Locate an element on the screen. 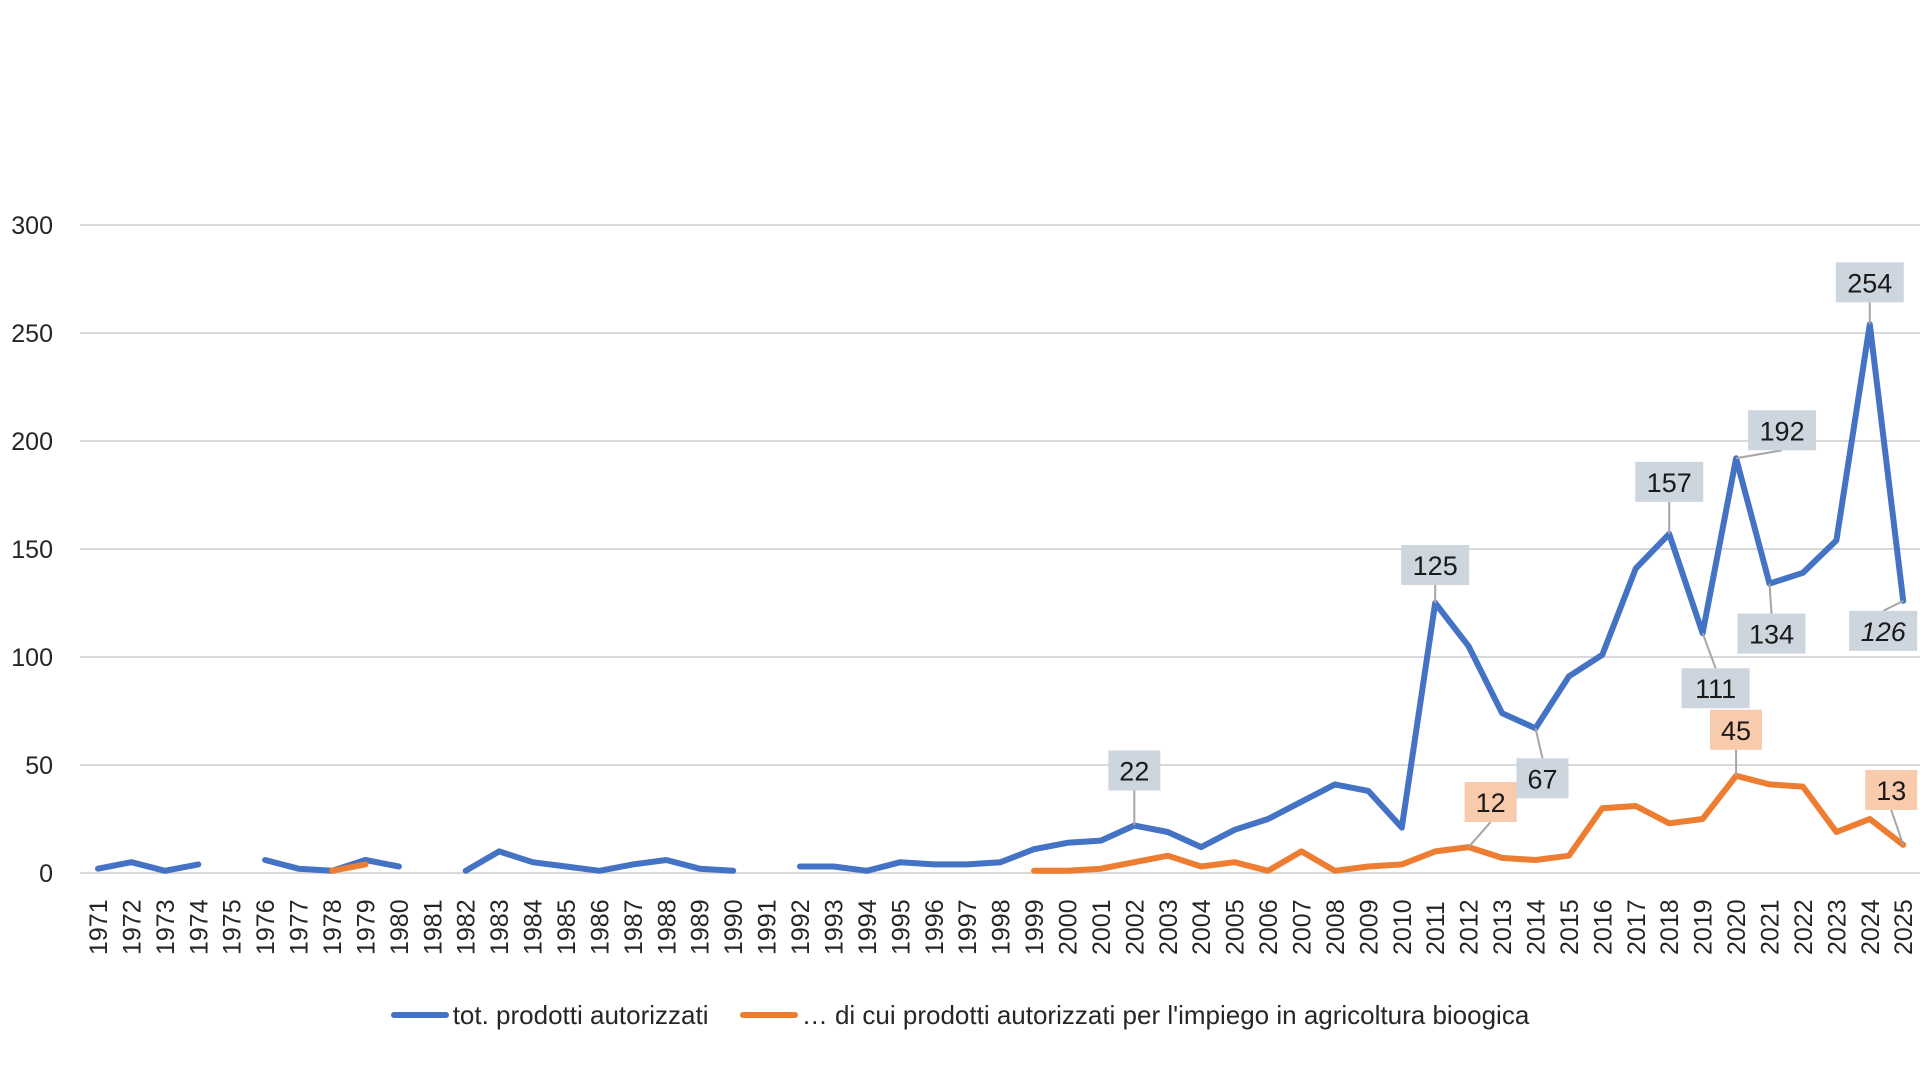 This screenshot has height=1080, width=1920. svg-text: 254 is located at coordinates (1869, 283).